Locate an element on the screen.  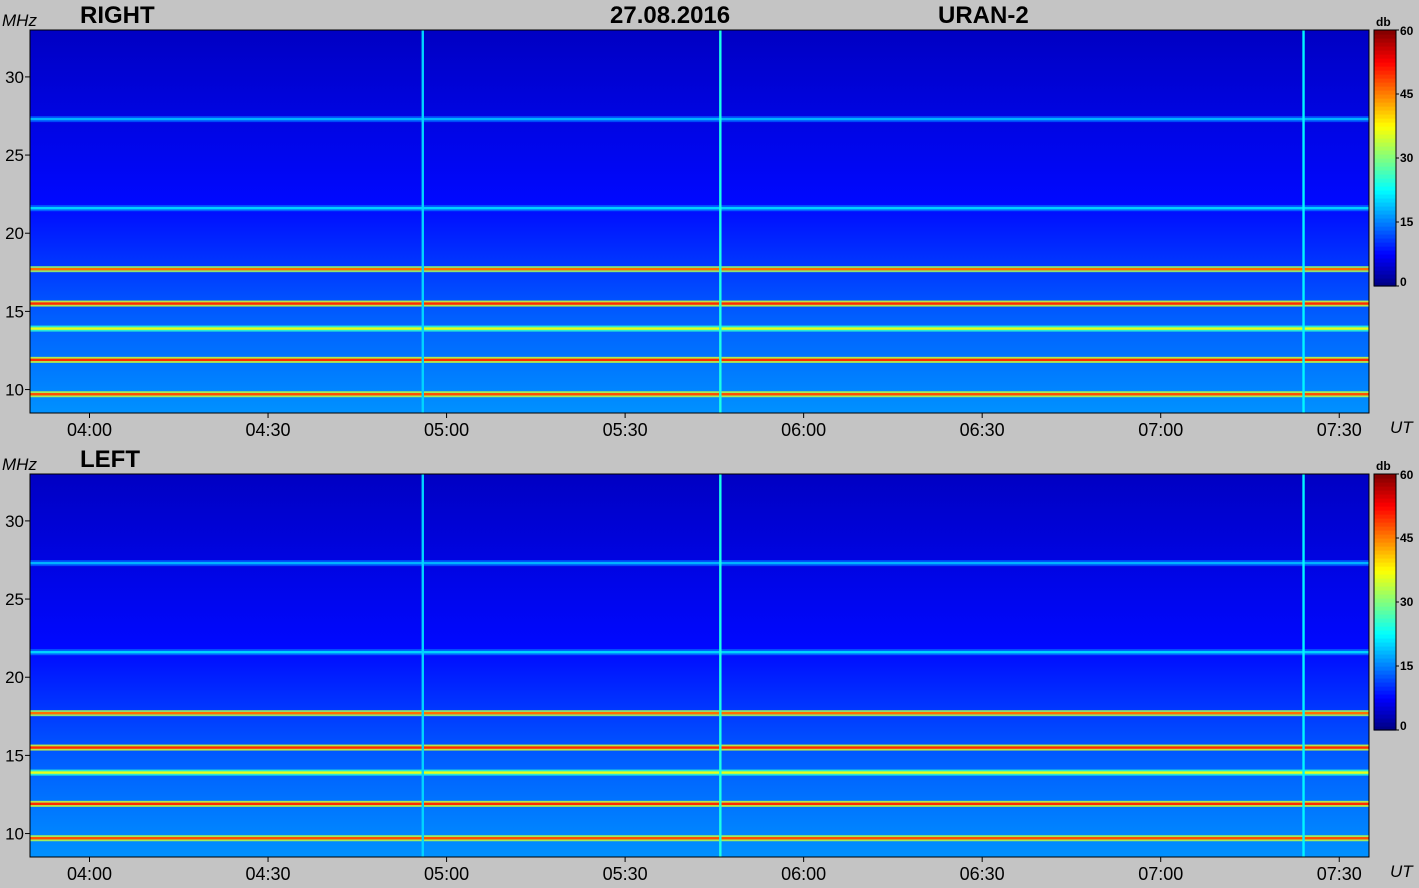
right-cbtick-label: 30 is located at coordinates (1407, 158).